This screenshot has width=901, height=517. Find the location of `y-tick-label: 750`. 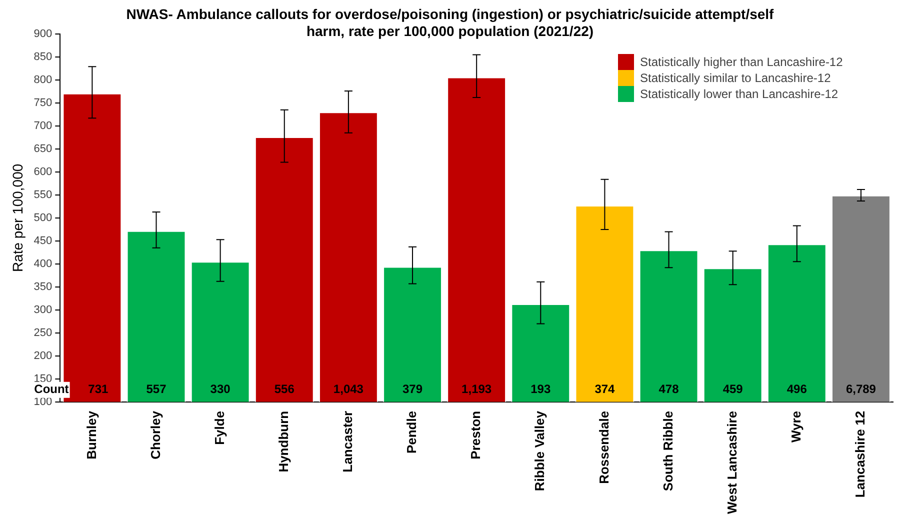

y-tick-label: 750 is located at coordinates (43, 103).